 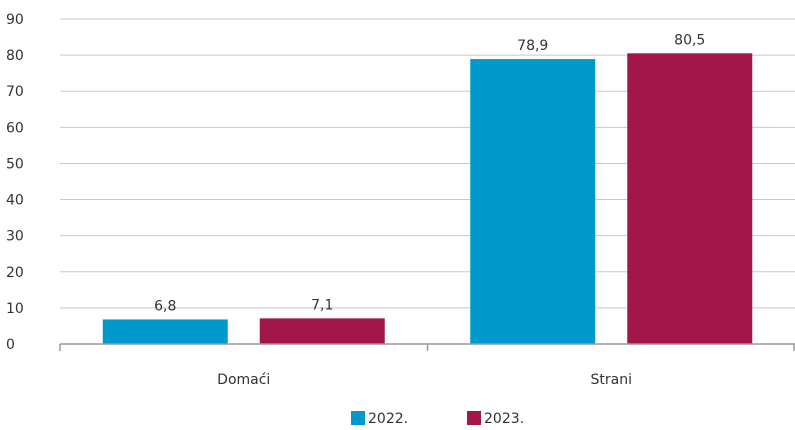 What do you see at coordinates (15, 92) in the screenshot?
I see `y-tick-label: 70` at bounding box center [15, 92].